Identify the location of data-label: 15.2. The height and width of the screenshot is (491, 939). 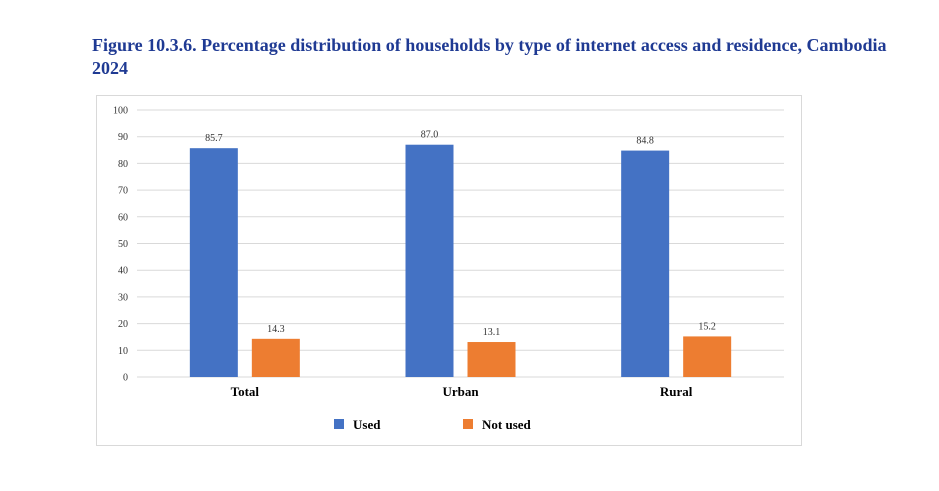
(707, 326).